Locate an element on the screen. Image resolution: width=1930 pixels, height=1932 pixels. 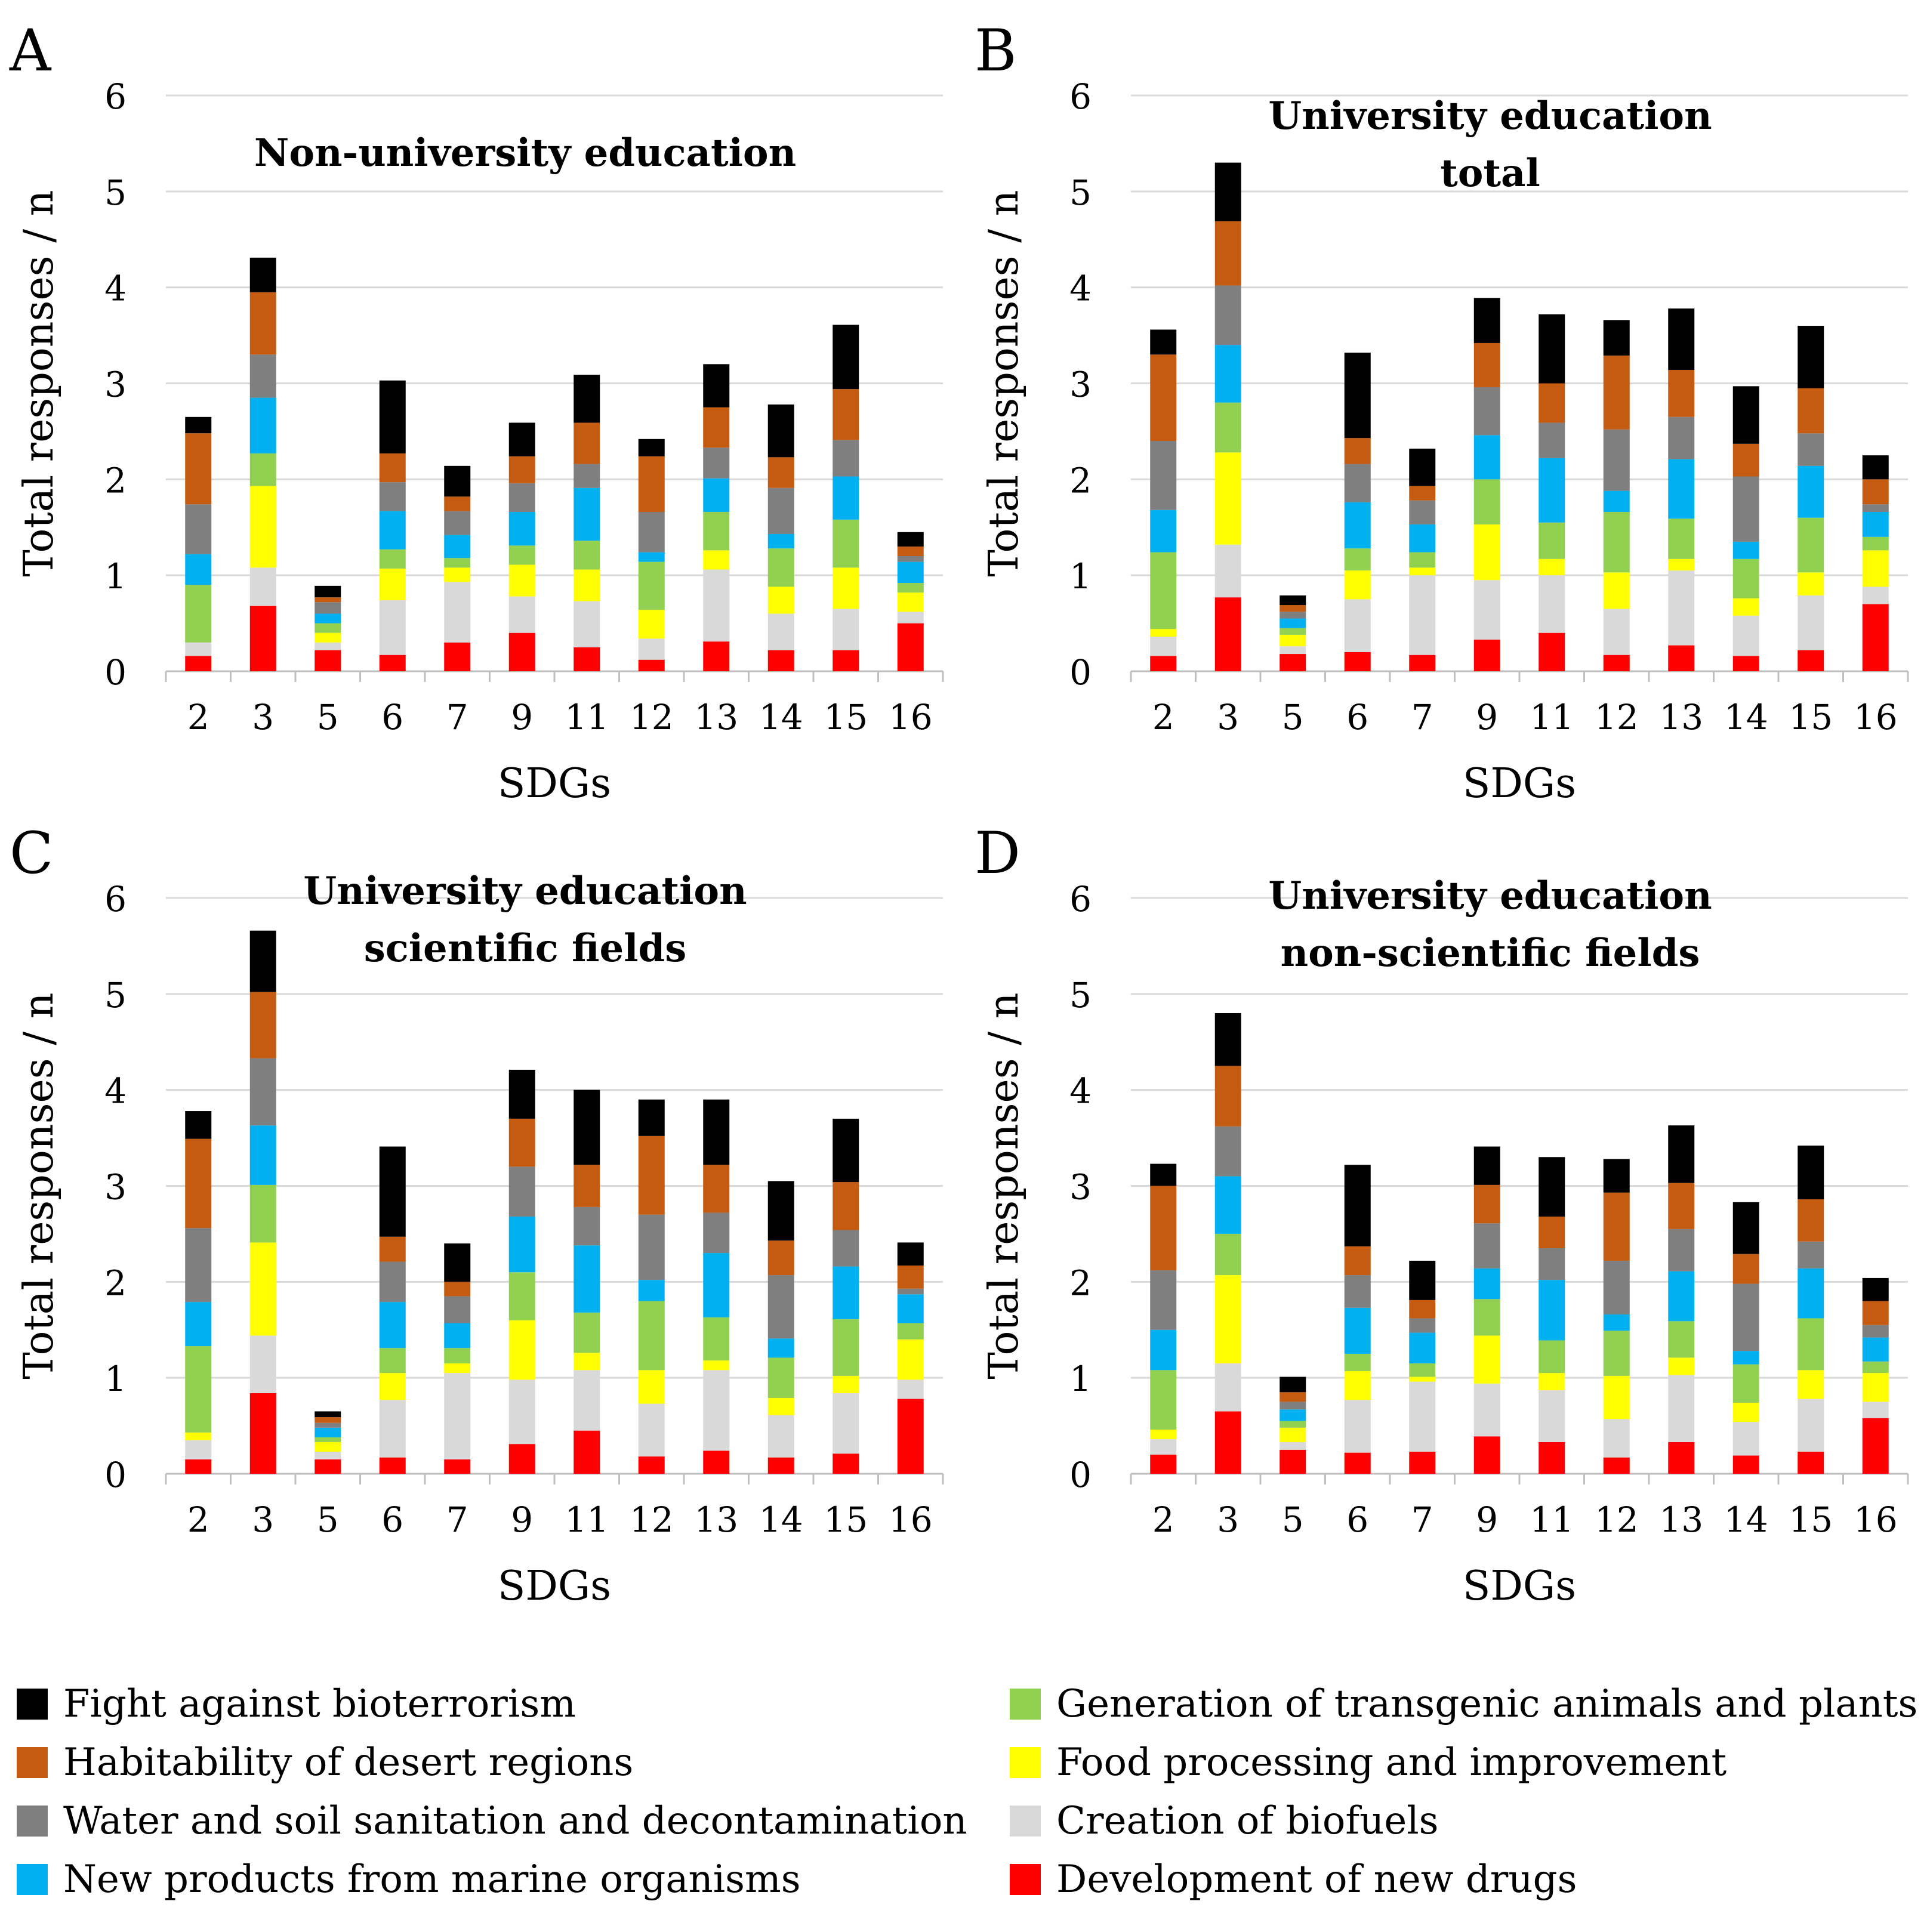
x-tick-label: 5 is located at coordinates (1293, 1519).